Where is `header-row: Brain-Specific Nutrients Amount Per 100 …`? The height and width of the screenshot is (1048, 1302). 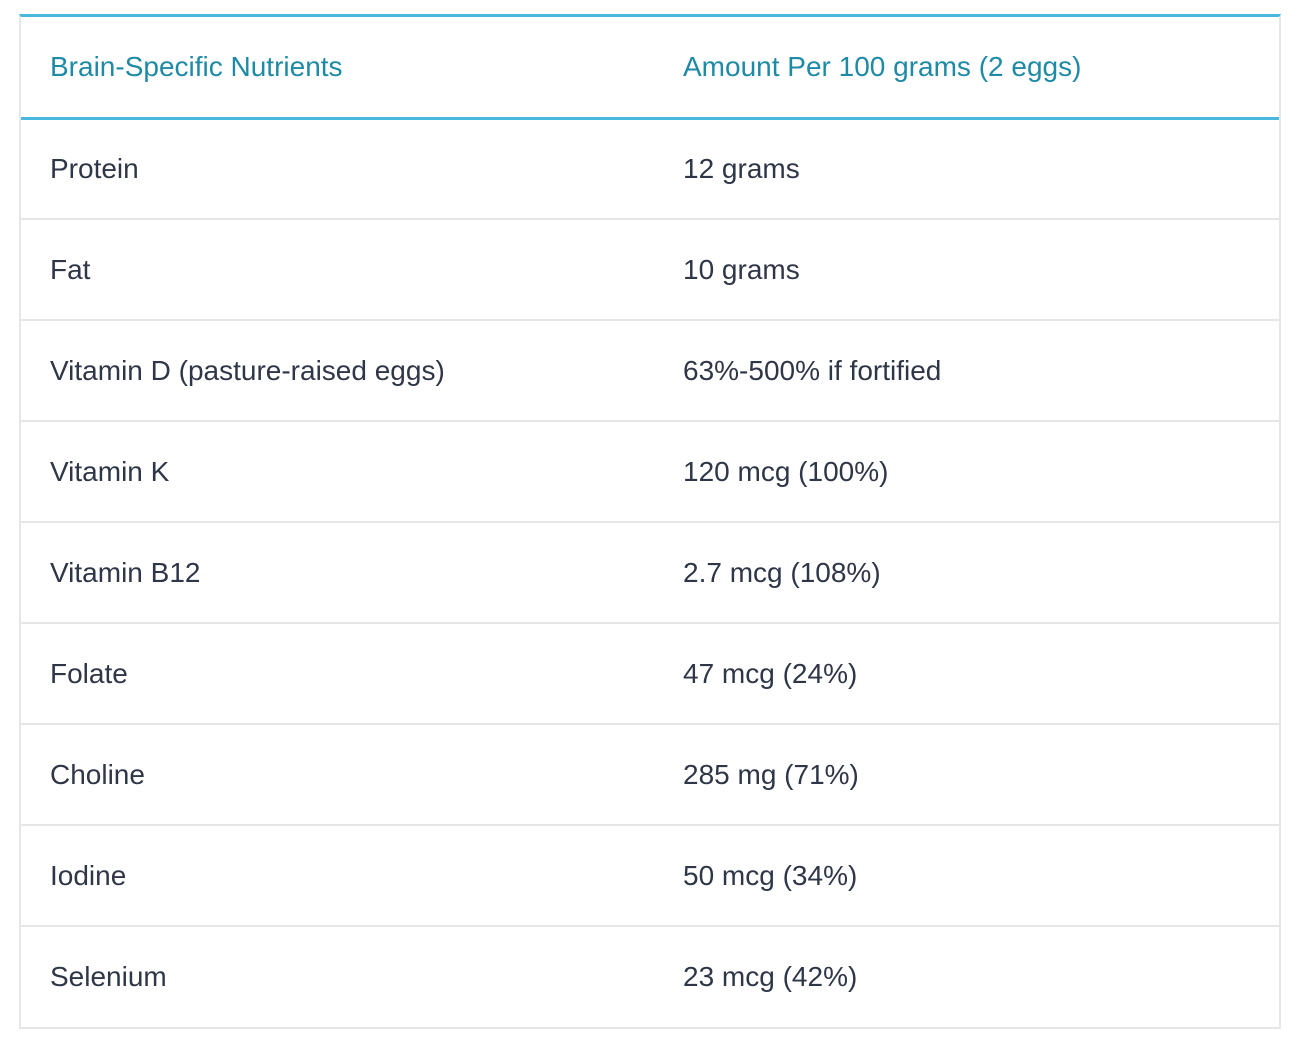 header-row: Brain-Specific Nutrients Amount Per 100 … is located at coordinates (650, 68).